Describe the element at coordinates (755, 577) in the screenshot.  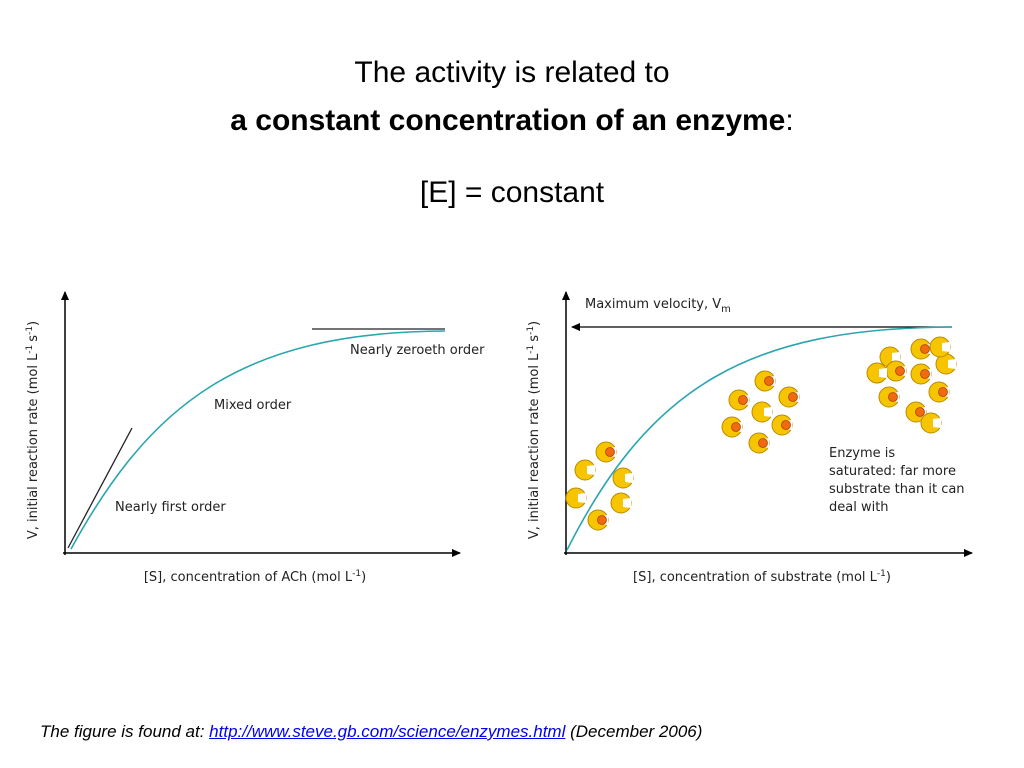
I see `label-part: [S], concentration of substrate (mol L` at that location.